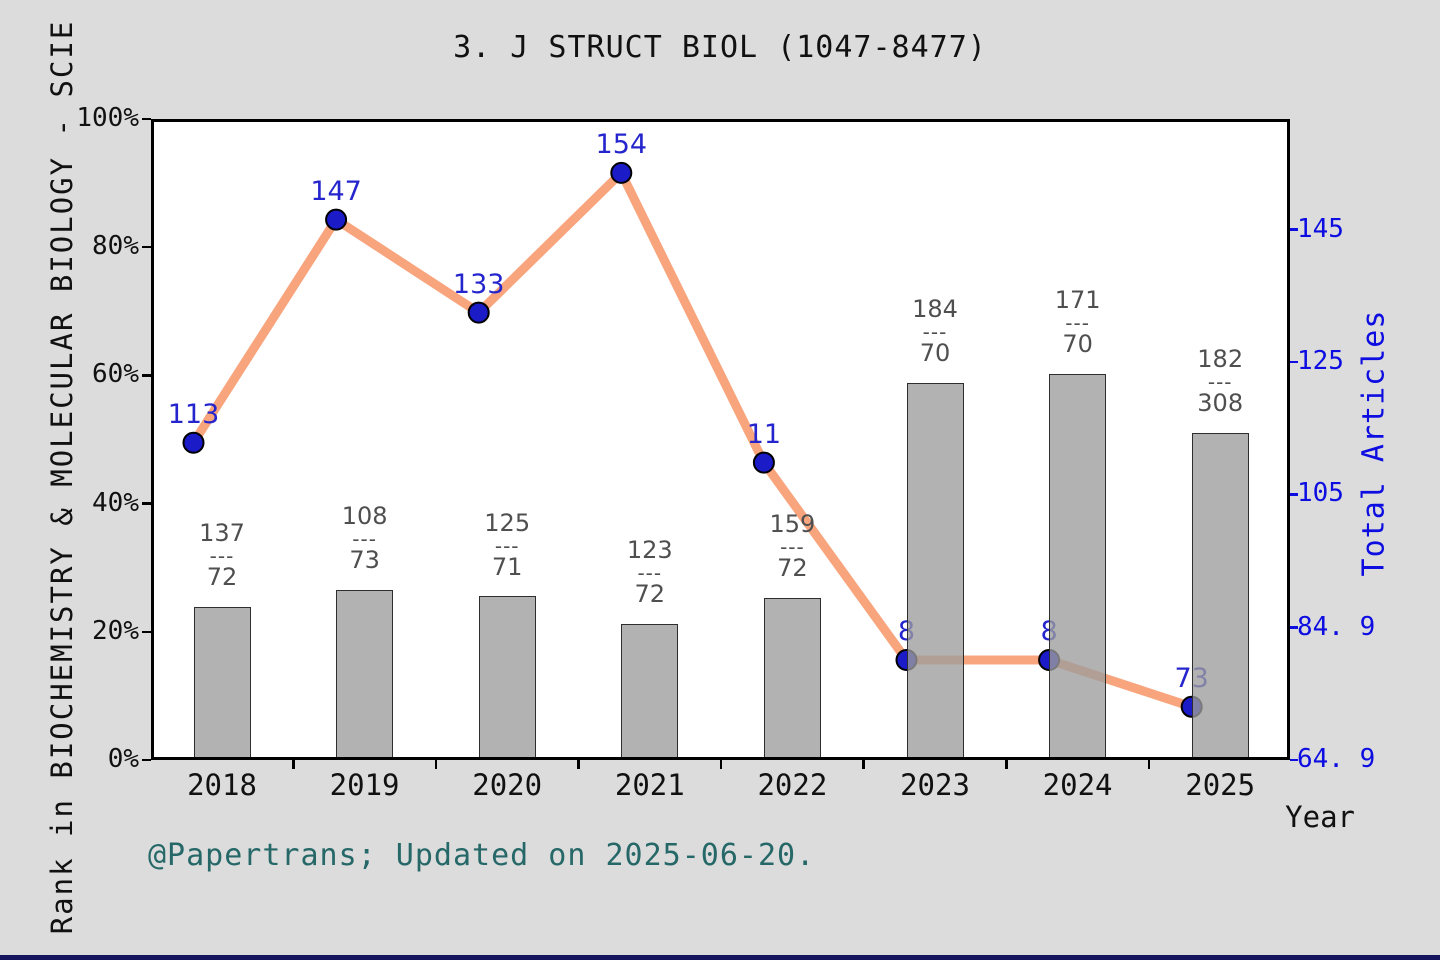  I want to click on x-axis-tick-label: 2025, so click(1220, 785).